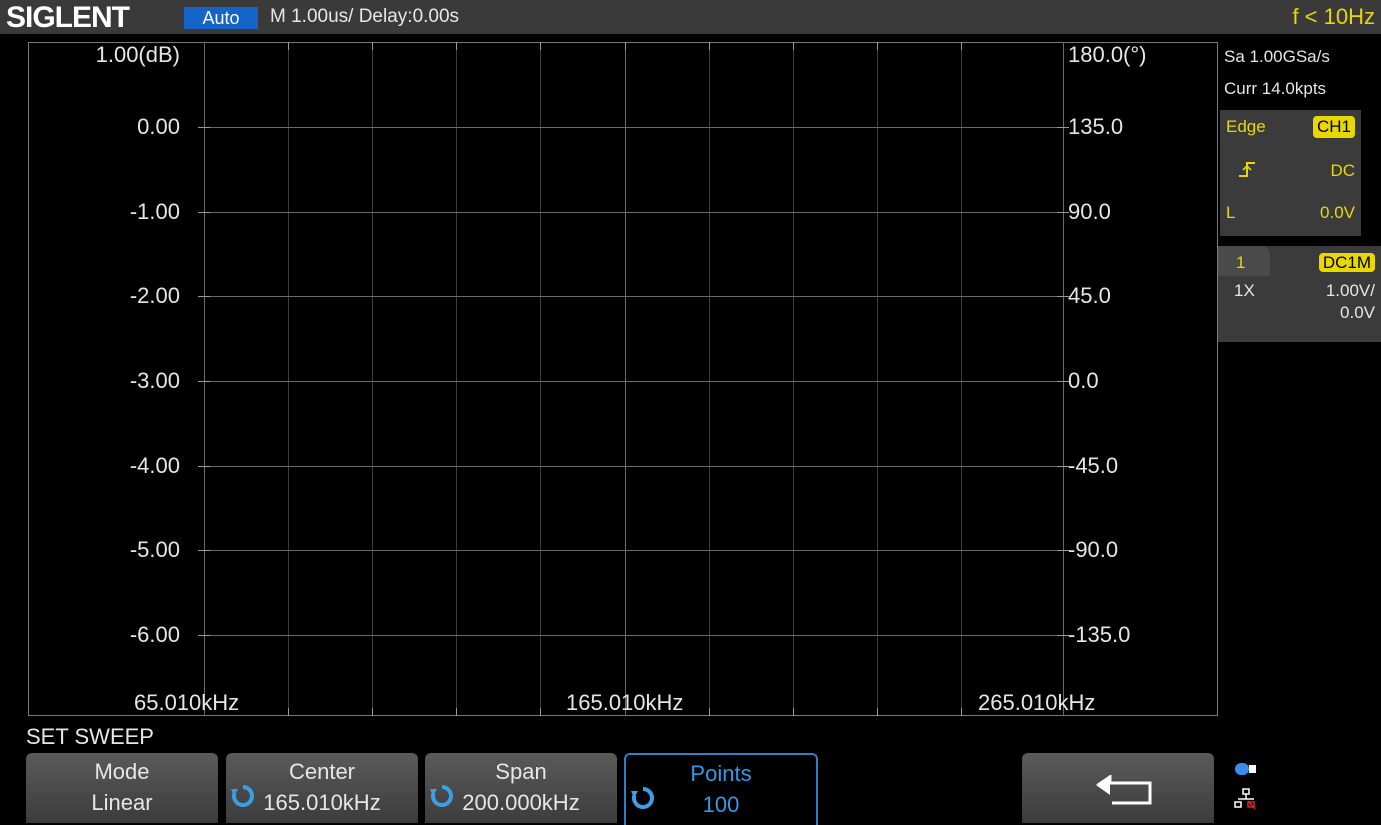  Describe the element at coordinates (1245, 799) in the screenshot. I see `network-icon` at that location.